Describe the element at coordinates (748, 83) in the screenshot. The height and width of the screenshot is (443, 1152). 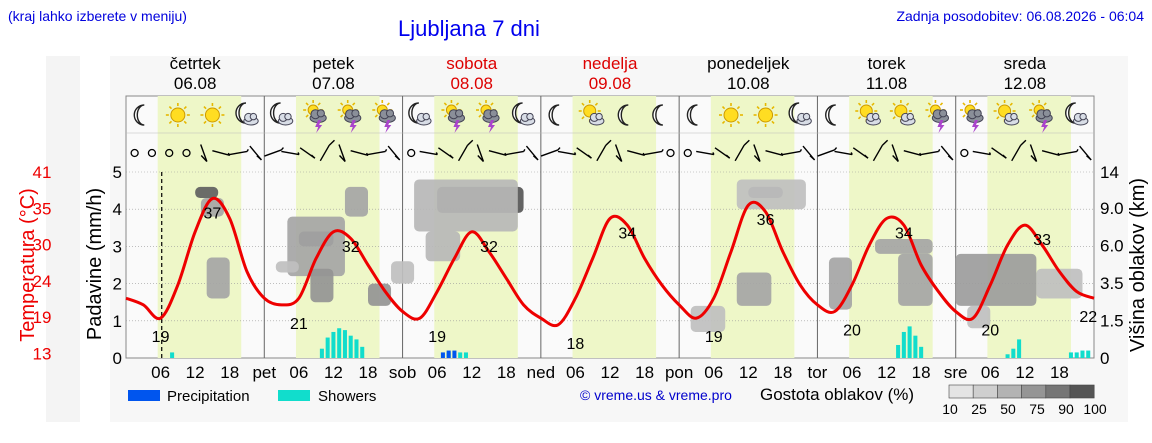
I see `day-date: 10.08` at that location.